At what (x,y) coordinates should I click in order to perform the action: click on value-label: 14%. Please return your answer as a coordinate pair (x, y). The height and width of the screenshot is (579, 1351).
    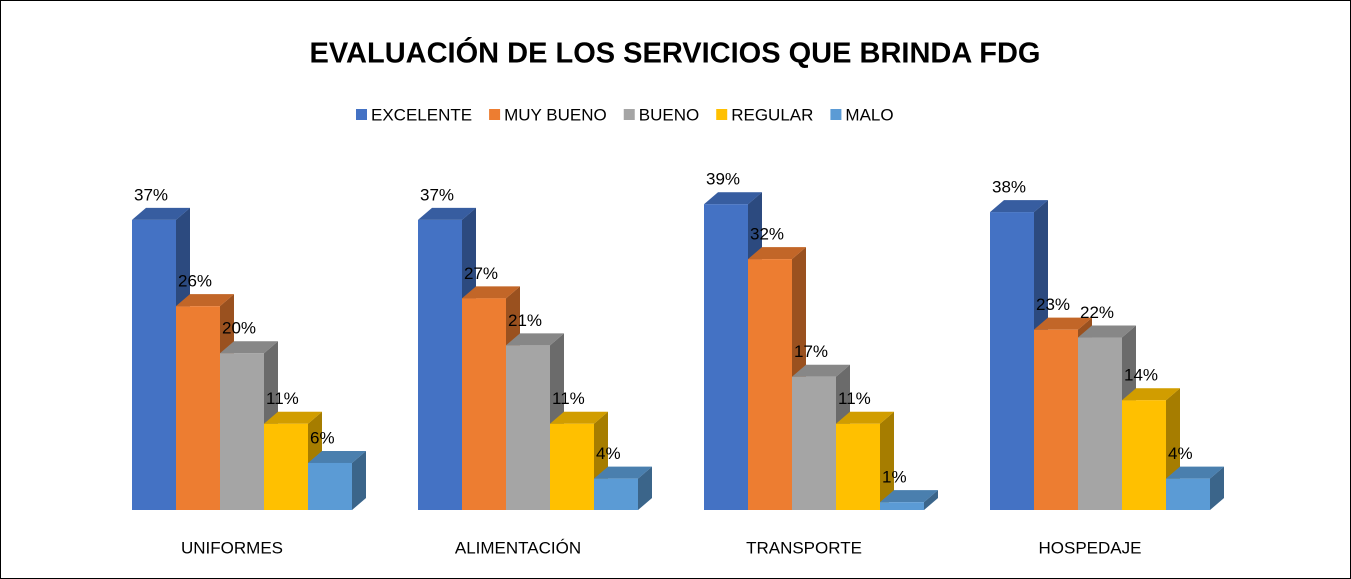
    Looking at the image, I should click on (1141, 375).